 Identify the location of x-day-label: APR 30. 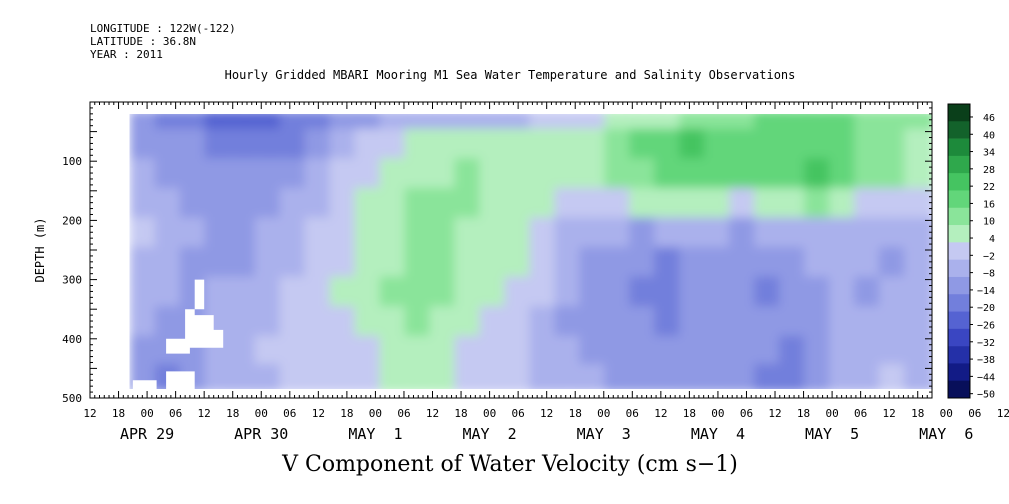
(261, 434).